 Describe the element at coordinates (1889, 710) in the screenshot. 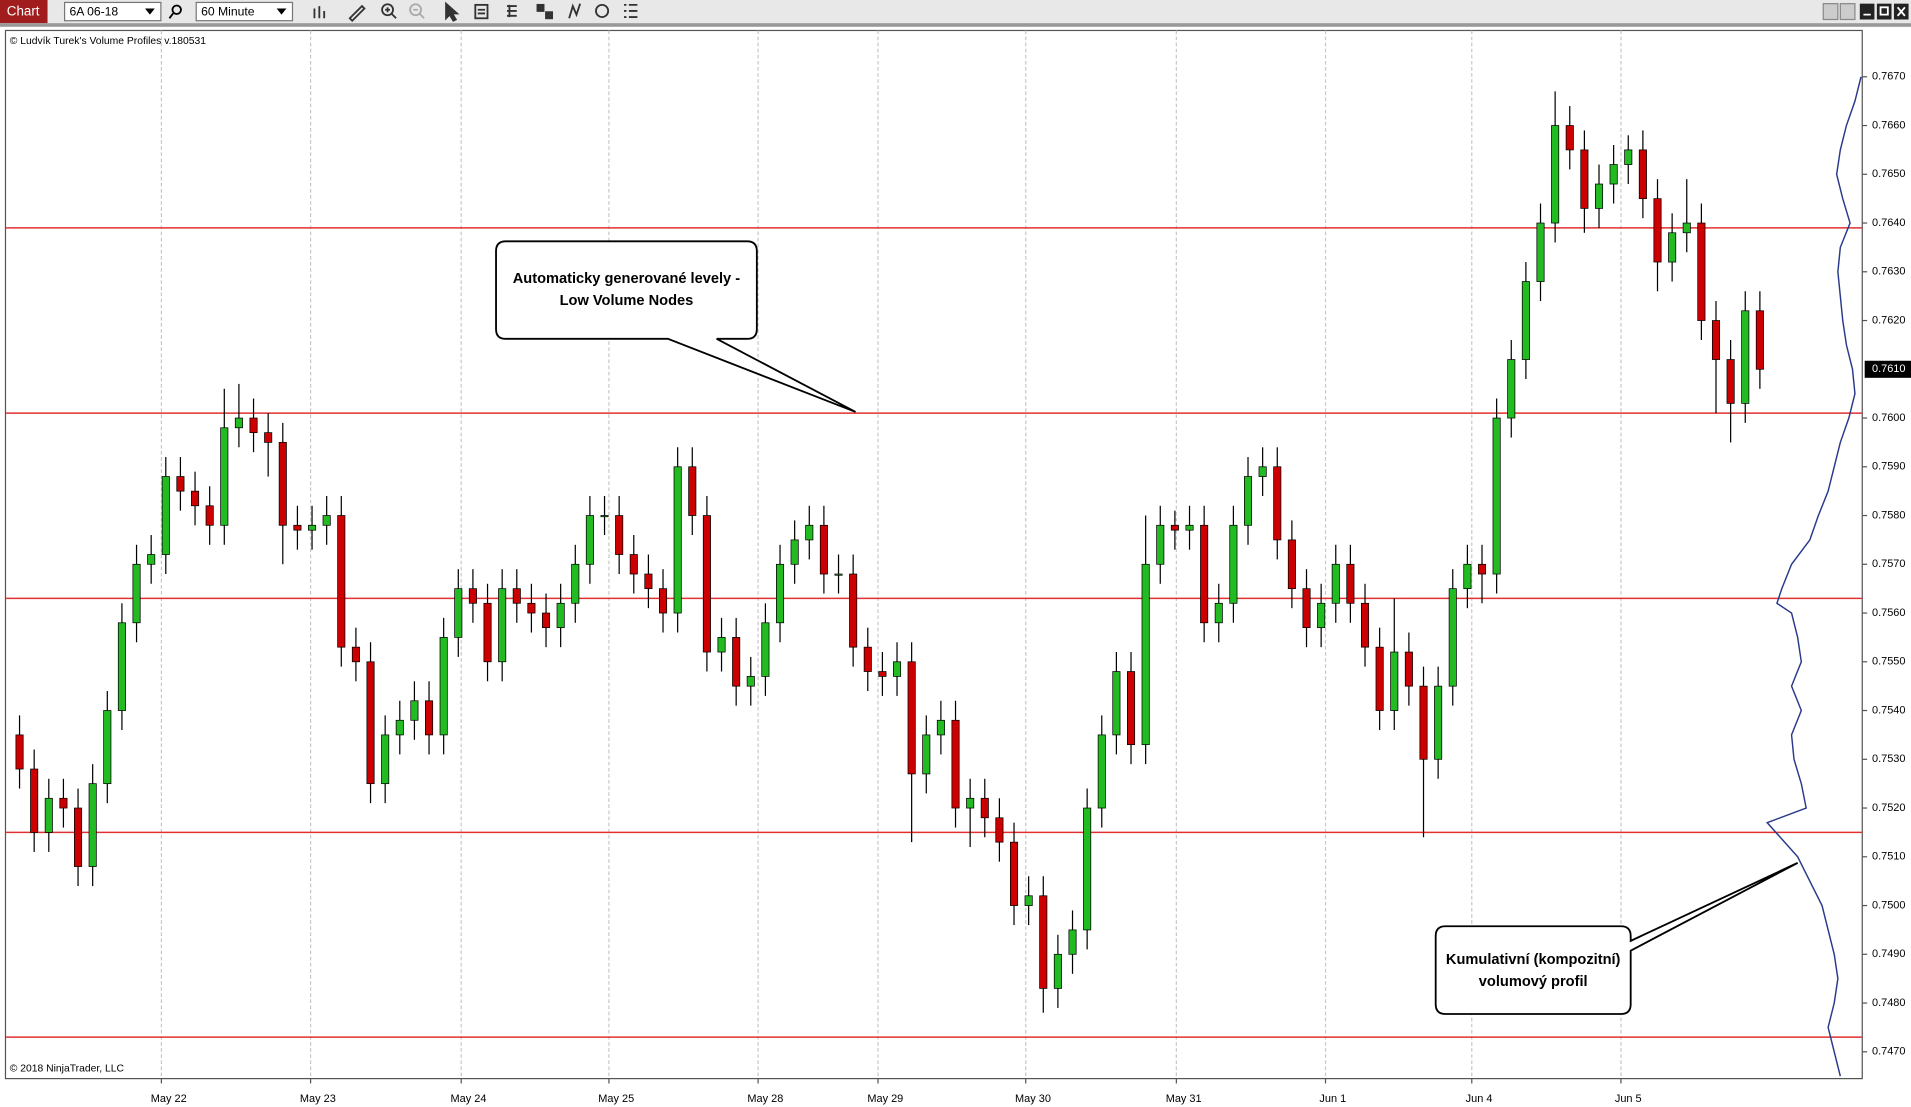

I see `y-tick-label: 0.7540` at that location.